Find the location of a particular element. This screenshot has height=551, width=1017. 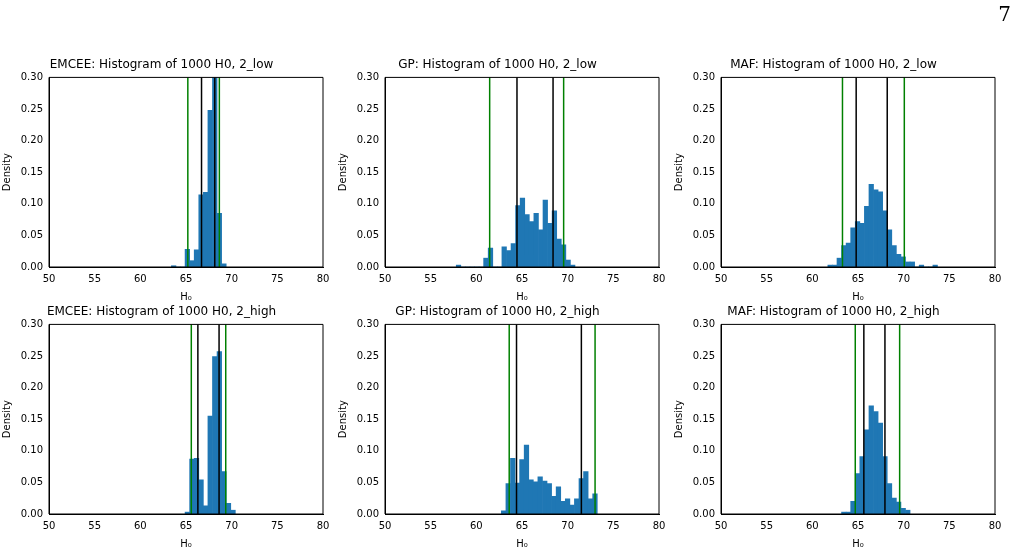

chart-title: GP: Histogram of 1000 H0, 2_high is located at coordinates (497, 311).